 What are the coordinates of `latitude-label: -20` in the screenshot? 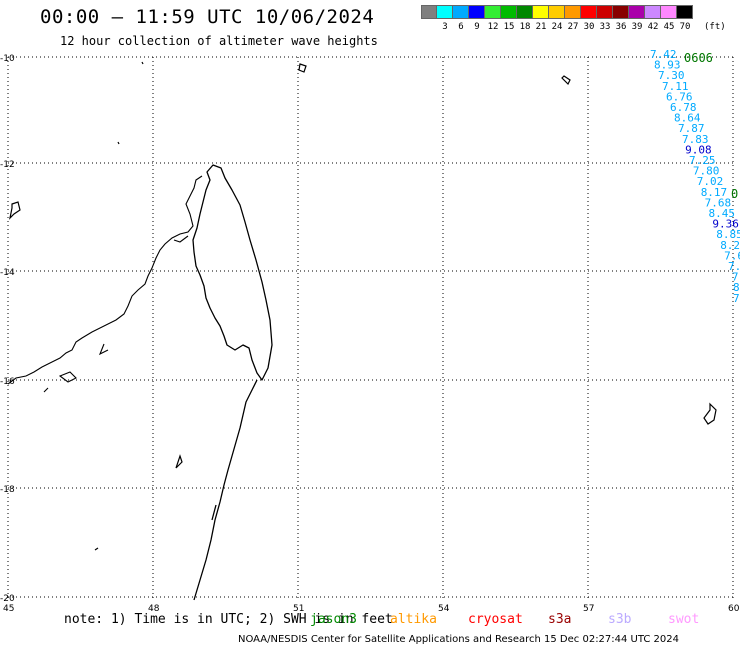 It's located at (7, 599).